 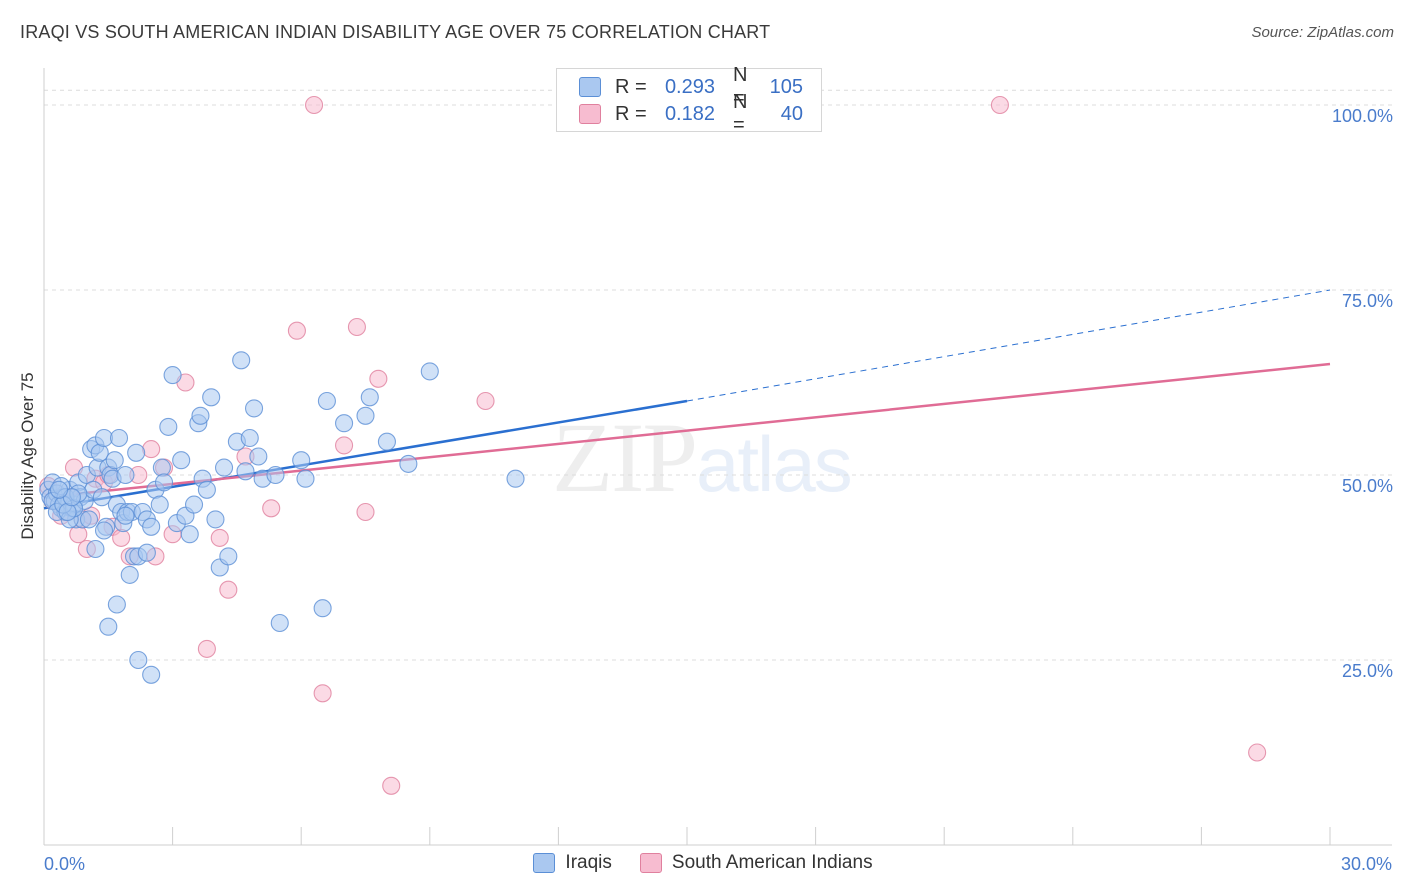 What do you see at coordinates (786, 86) in the screenshot?
I see `legend-n-value: 105` at bounding box center [786, 86].